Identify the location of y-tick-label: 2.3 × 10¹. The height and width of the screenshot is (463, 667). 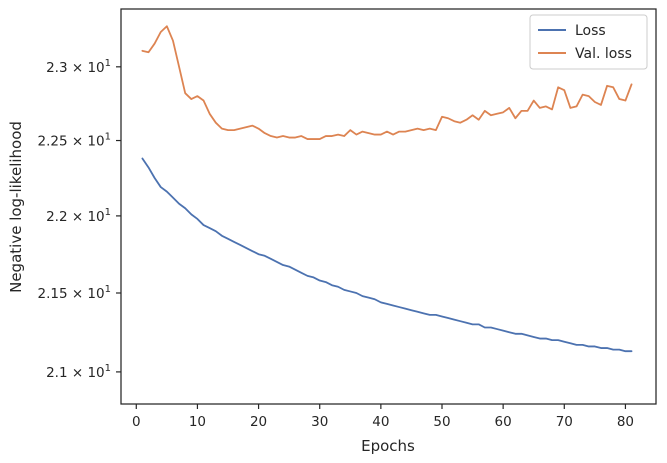
(78, 67).